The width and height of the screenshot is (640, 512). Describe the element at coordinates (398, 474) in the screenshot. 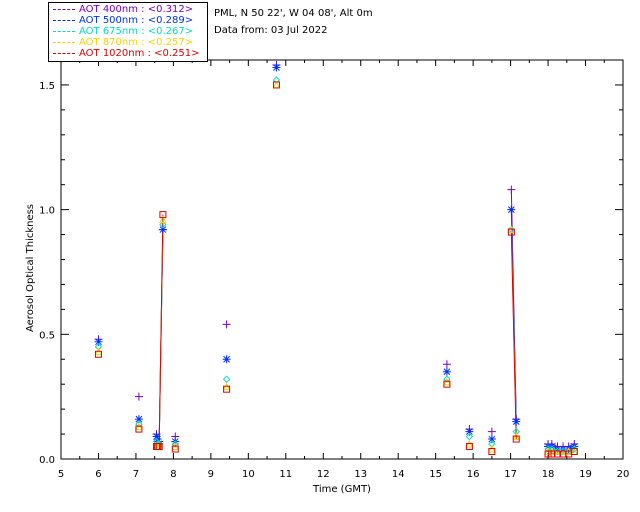

I see `x-tick-label: 14` at that location.